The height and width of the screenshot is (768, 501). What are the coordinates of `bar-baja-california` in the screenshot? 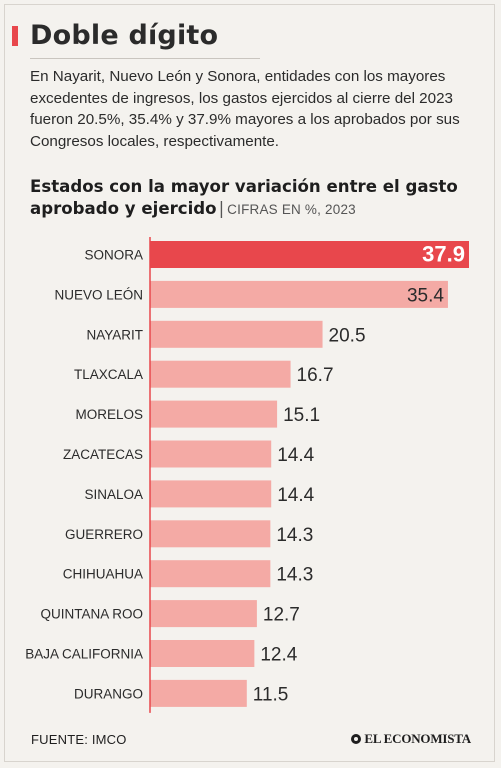 It's located at (202, 653).